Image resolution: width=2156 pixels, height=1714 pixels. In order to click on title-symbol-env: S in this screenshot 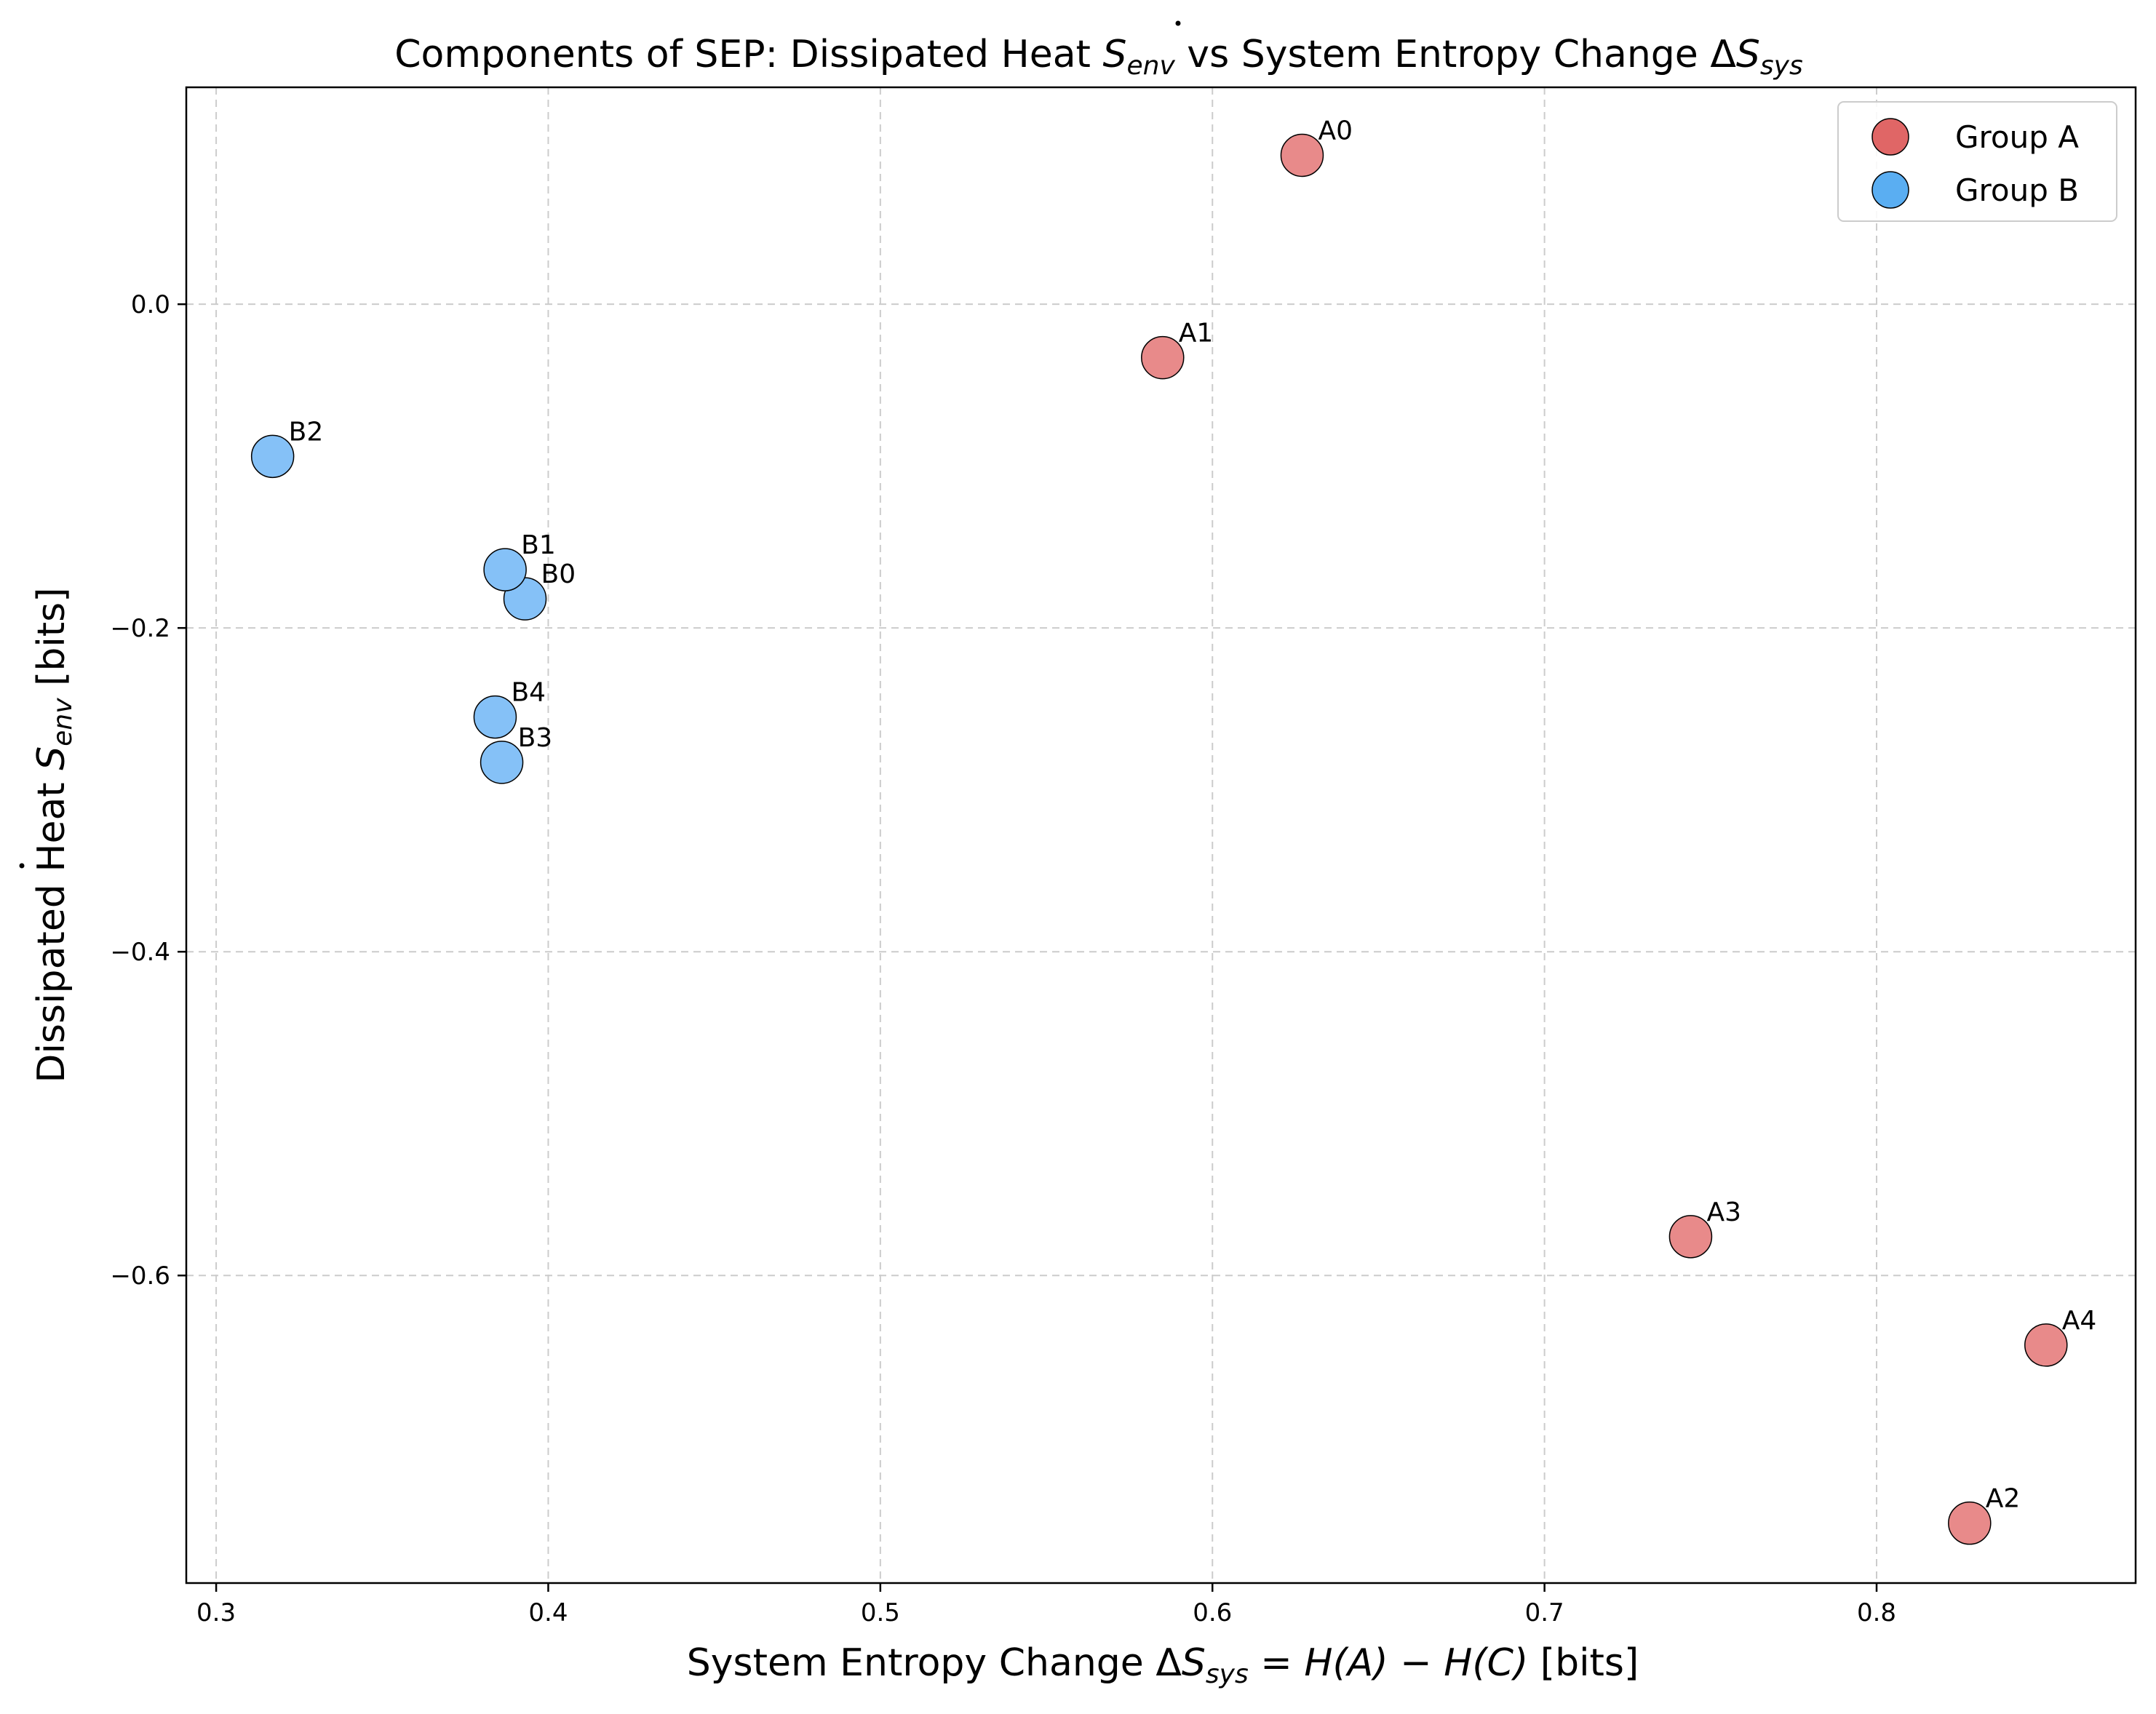, I will do `click(1114, 54)`.